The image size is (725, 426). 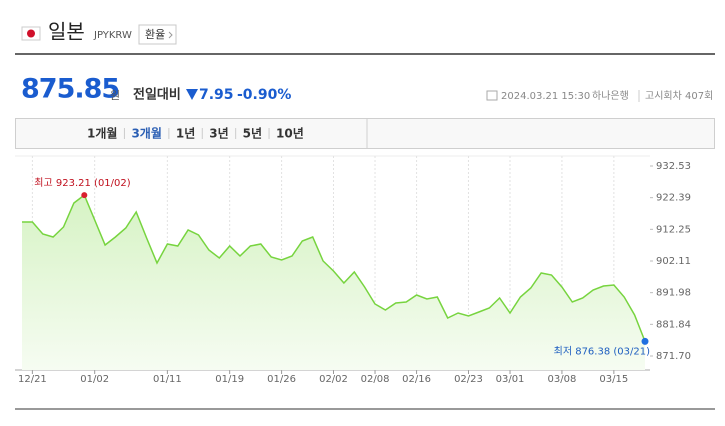 What do you see at coordinates (170, 35) in the screenshot?
I see `button-arrow` at bounding box center [170, 35].